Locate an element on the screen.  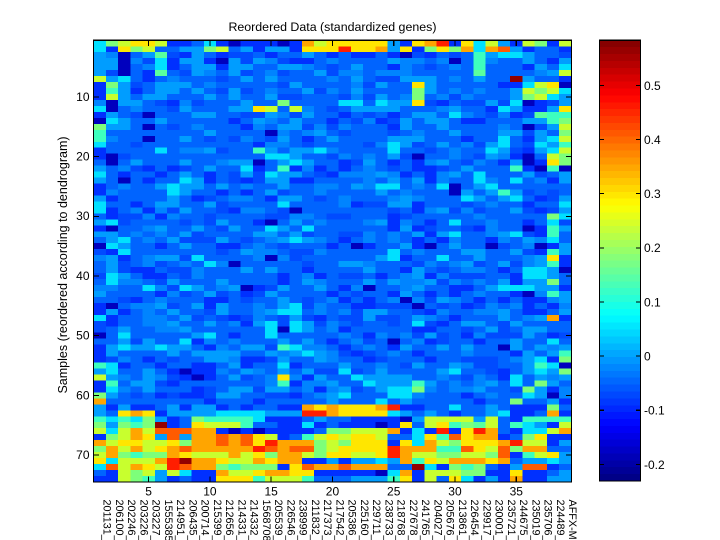
svg-text: AFFX-MurIL2_at is located at coordinates (572, 520).